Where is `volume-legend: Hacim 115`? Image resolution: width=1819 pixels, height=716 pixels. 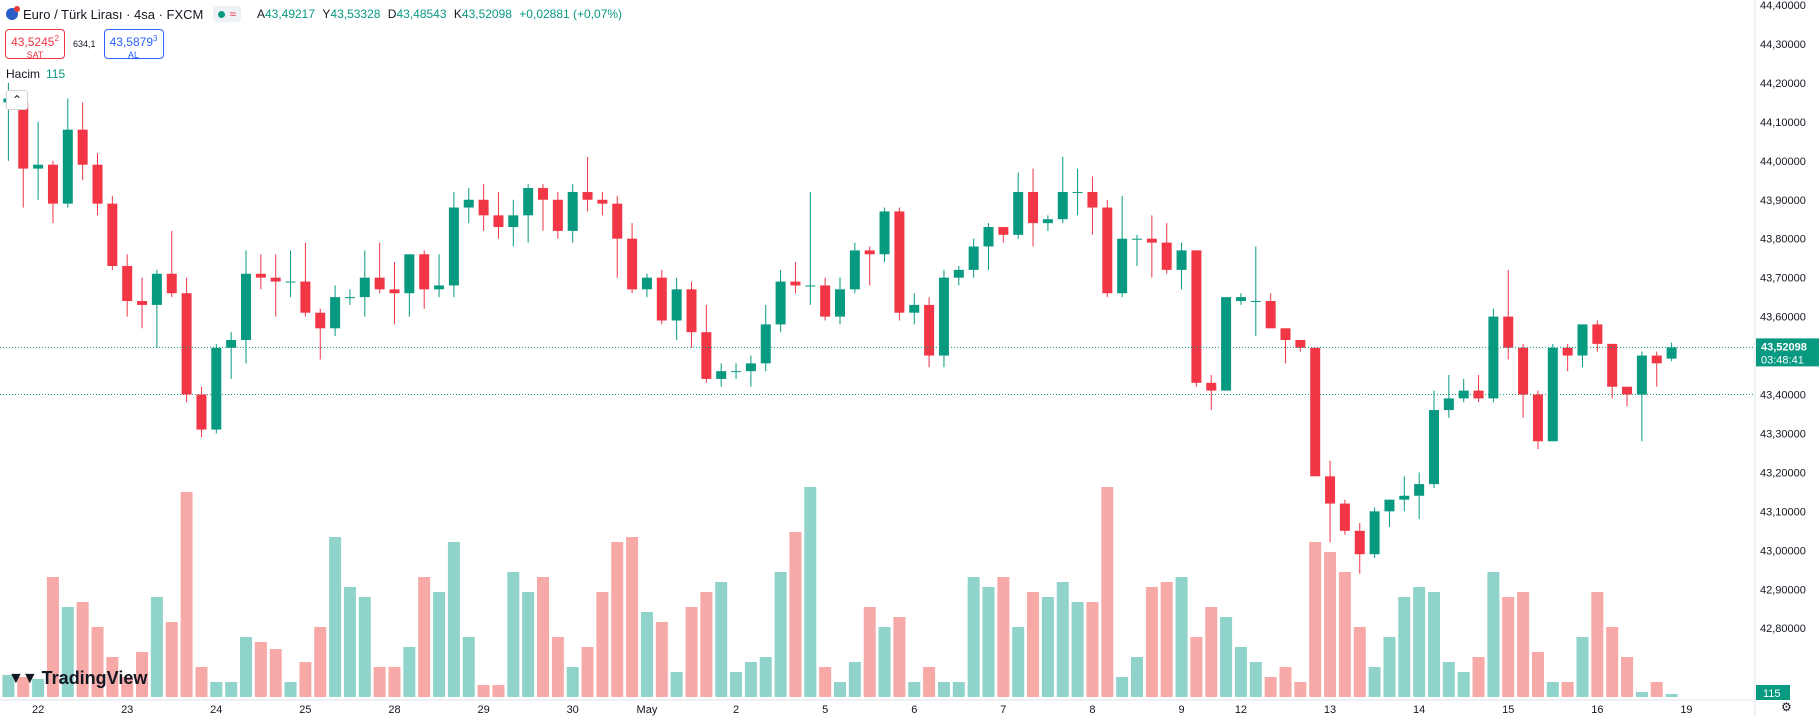 volume-legend: Hacim 115 is located at coordinates (36, 74).